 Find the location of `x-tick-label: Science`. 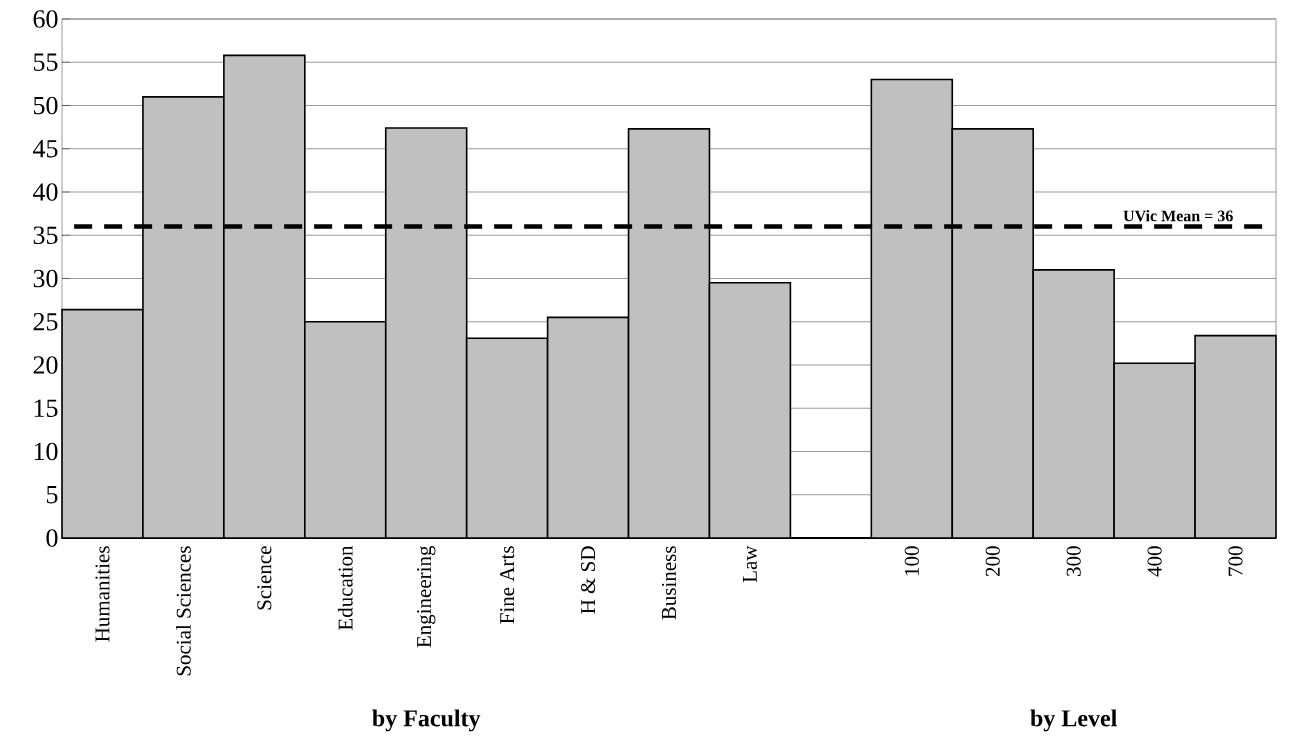

x-tick-label: Science is located at coordinates (264, 578).